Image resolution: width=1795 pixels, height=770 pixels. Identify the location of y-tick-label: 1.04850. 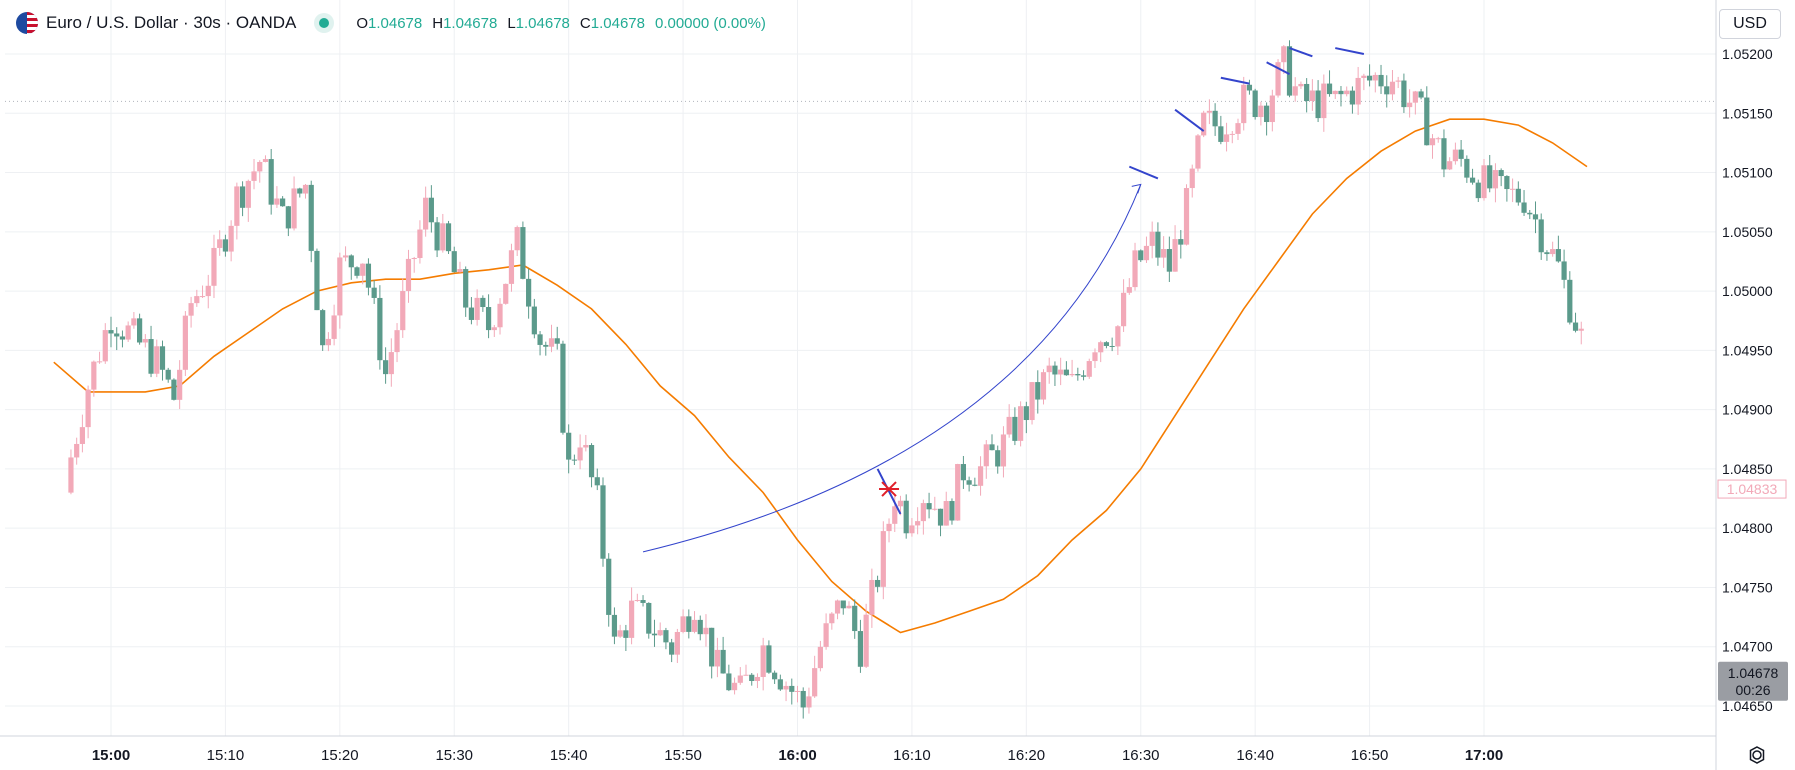
(1747, 469).